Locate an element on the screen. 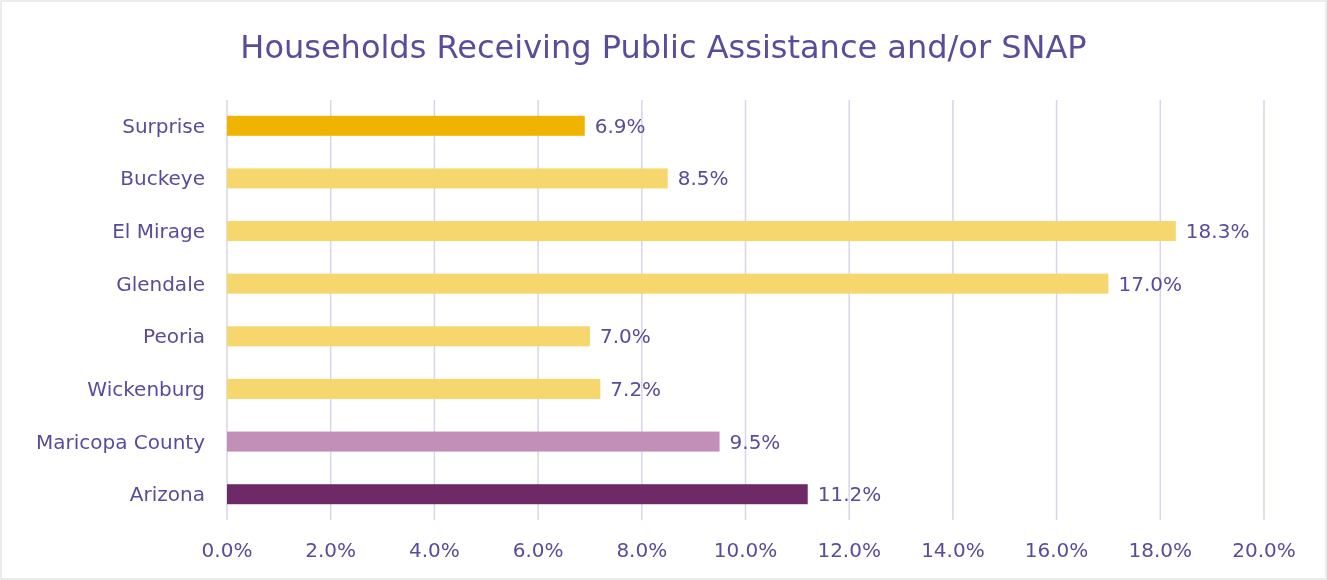 The image size is (1327, 580). x-tick-label: 16.0% is located at coordinates (1056, 550).